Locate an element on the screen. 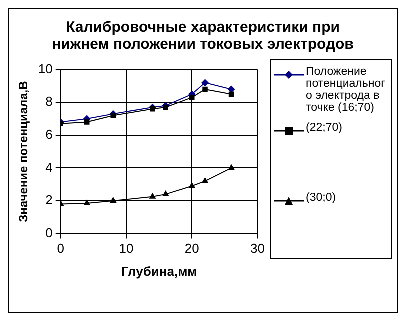  y-tick-label: 2 is located at coordinates (49, 200).